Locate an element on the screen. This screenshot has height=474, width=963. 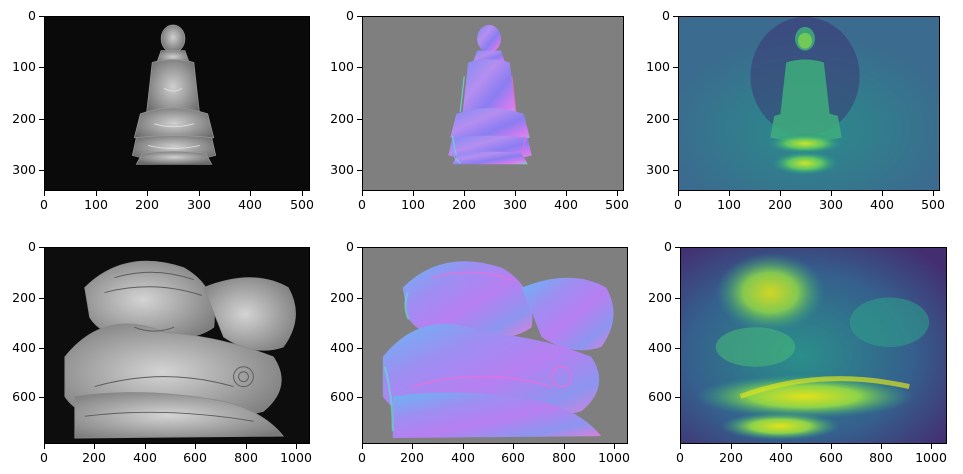
image-buddha-normals is located at coordinates (493, 103).